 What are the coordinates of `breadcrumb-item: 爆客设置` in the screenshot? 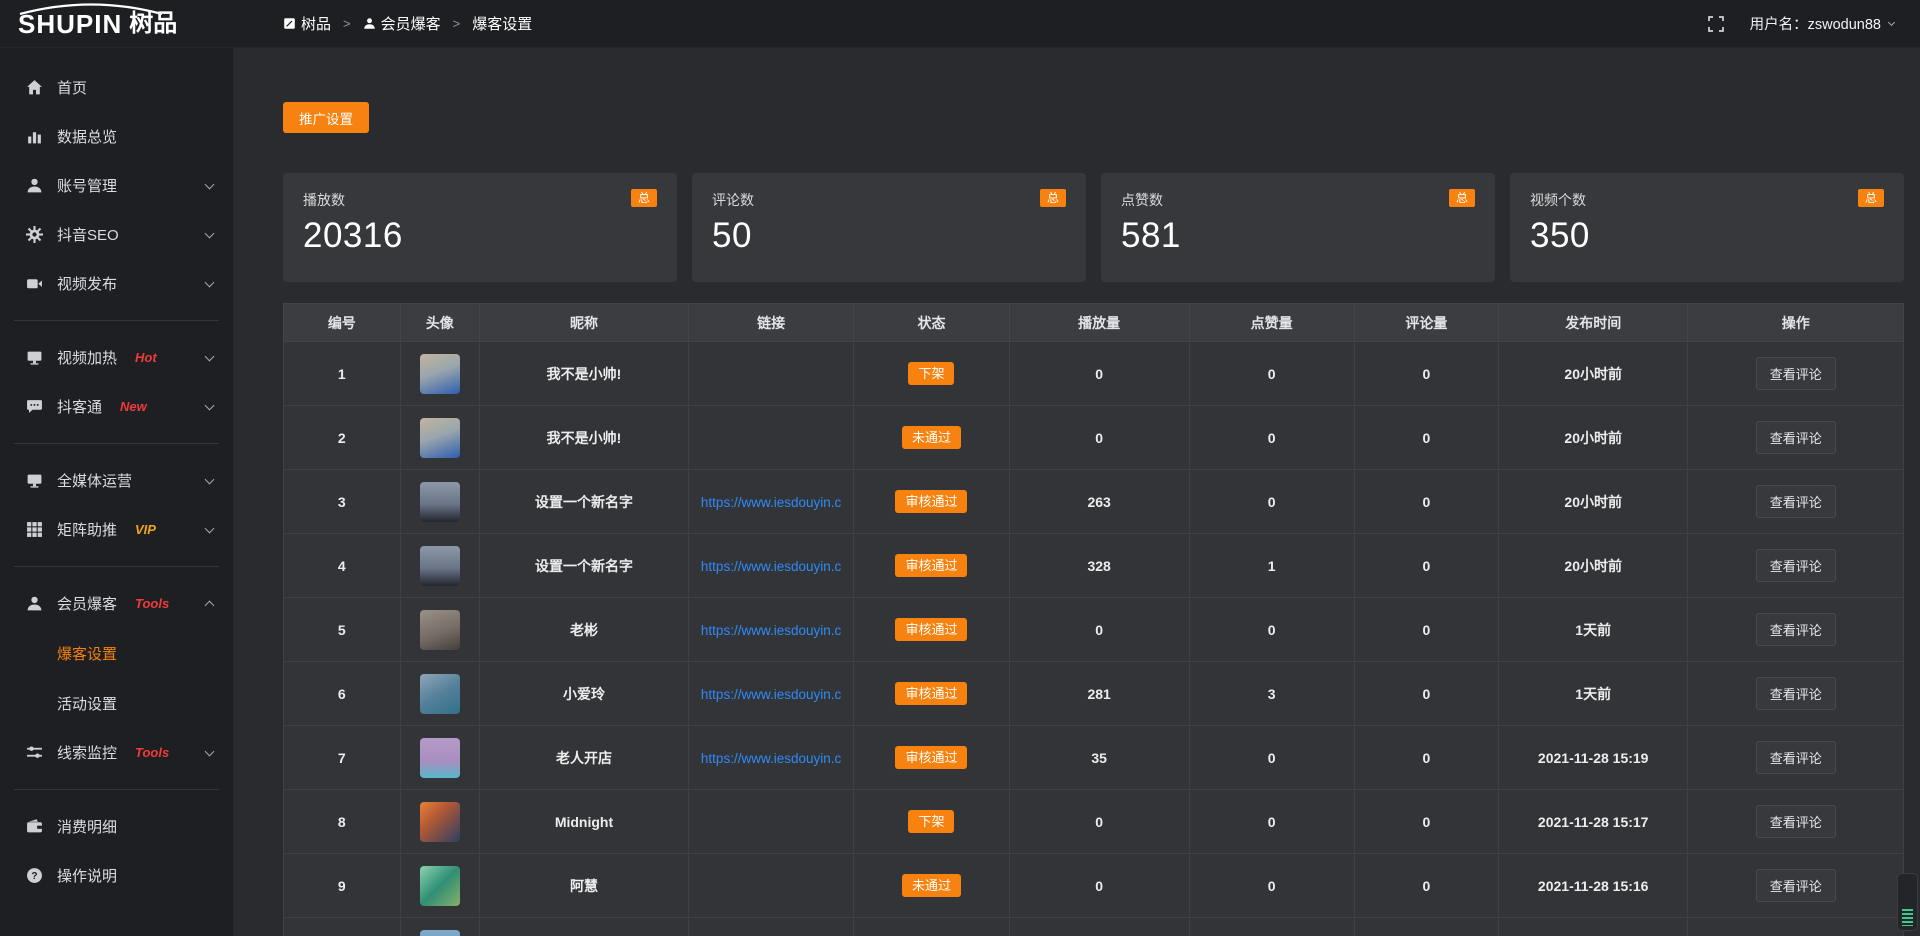 It's located at (502, 23).